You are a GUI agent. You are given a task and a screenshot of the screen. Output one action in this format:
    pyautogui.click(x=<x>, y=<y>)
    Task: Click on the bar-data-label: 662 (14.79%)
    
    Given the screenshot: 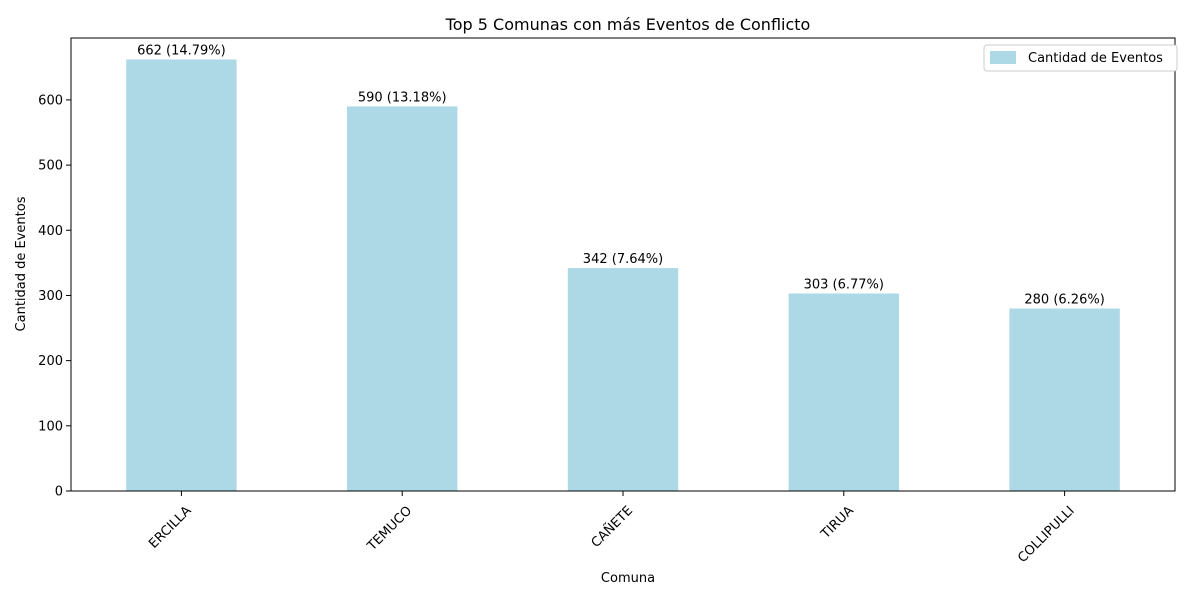 What is the action you would take?
    pyautogui.click(x=181, y=51)
    